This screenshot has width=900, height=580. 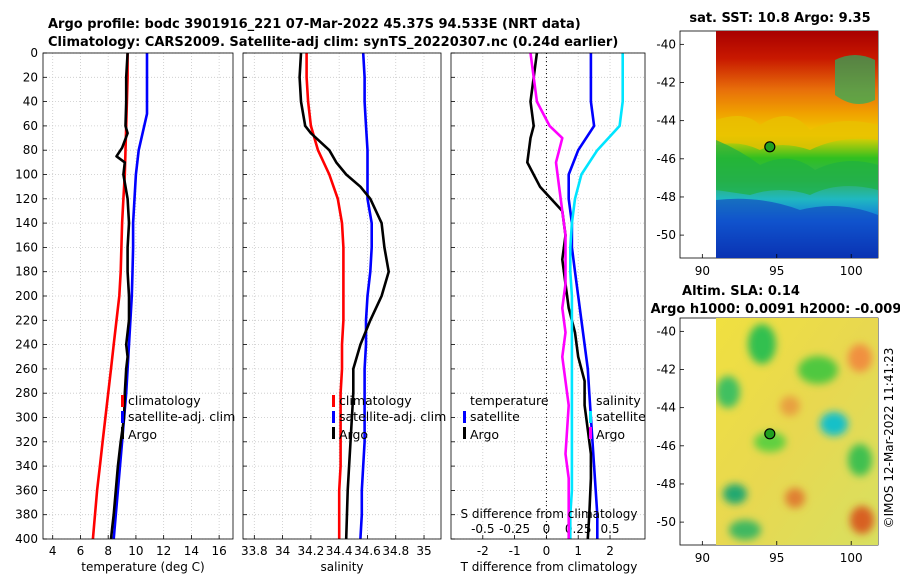 What do you see at coordinates (26, 490) in the screenshot?
I see `depth-tick-label: 360` at bounding box center [26, 490].